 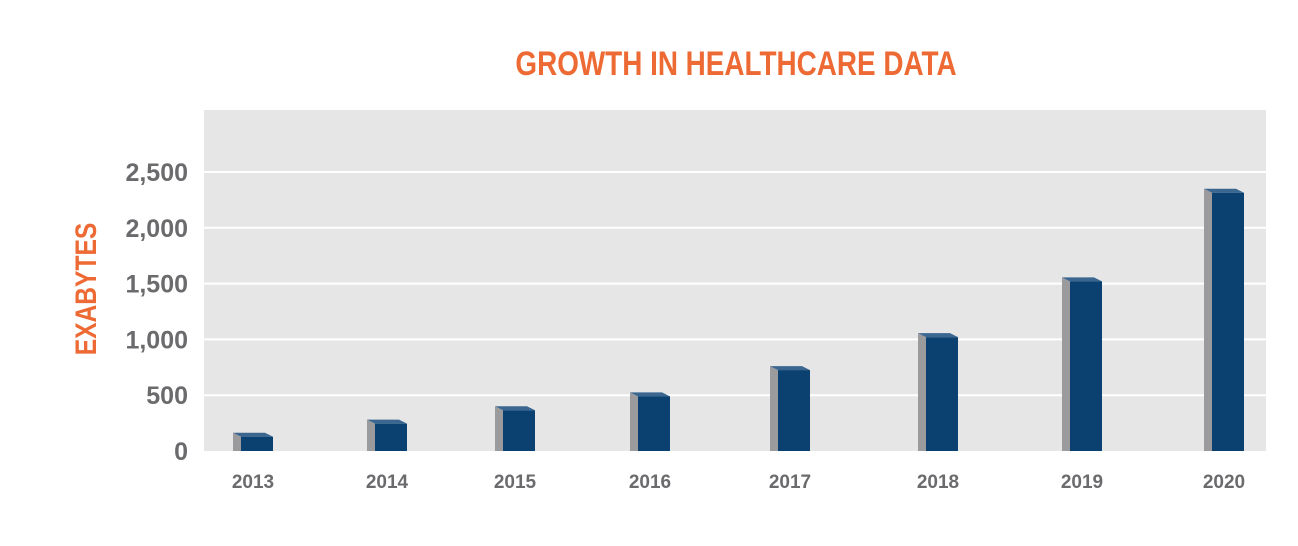 I want to click on bar-2019, so click(x=1082, y=364).